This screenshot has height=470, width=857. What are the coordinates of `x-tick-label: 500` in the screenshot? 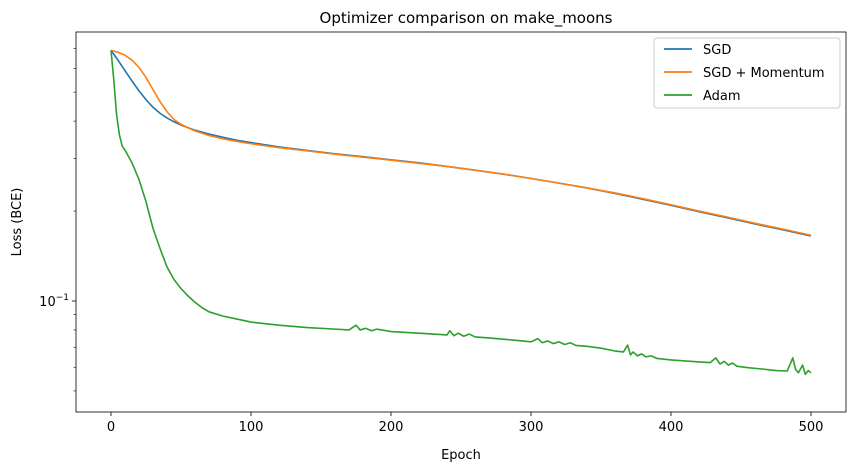 It's located at (811, 427).